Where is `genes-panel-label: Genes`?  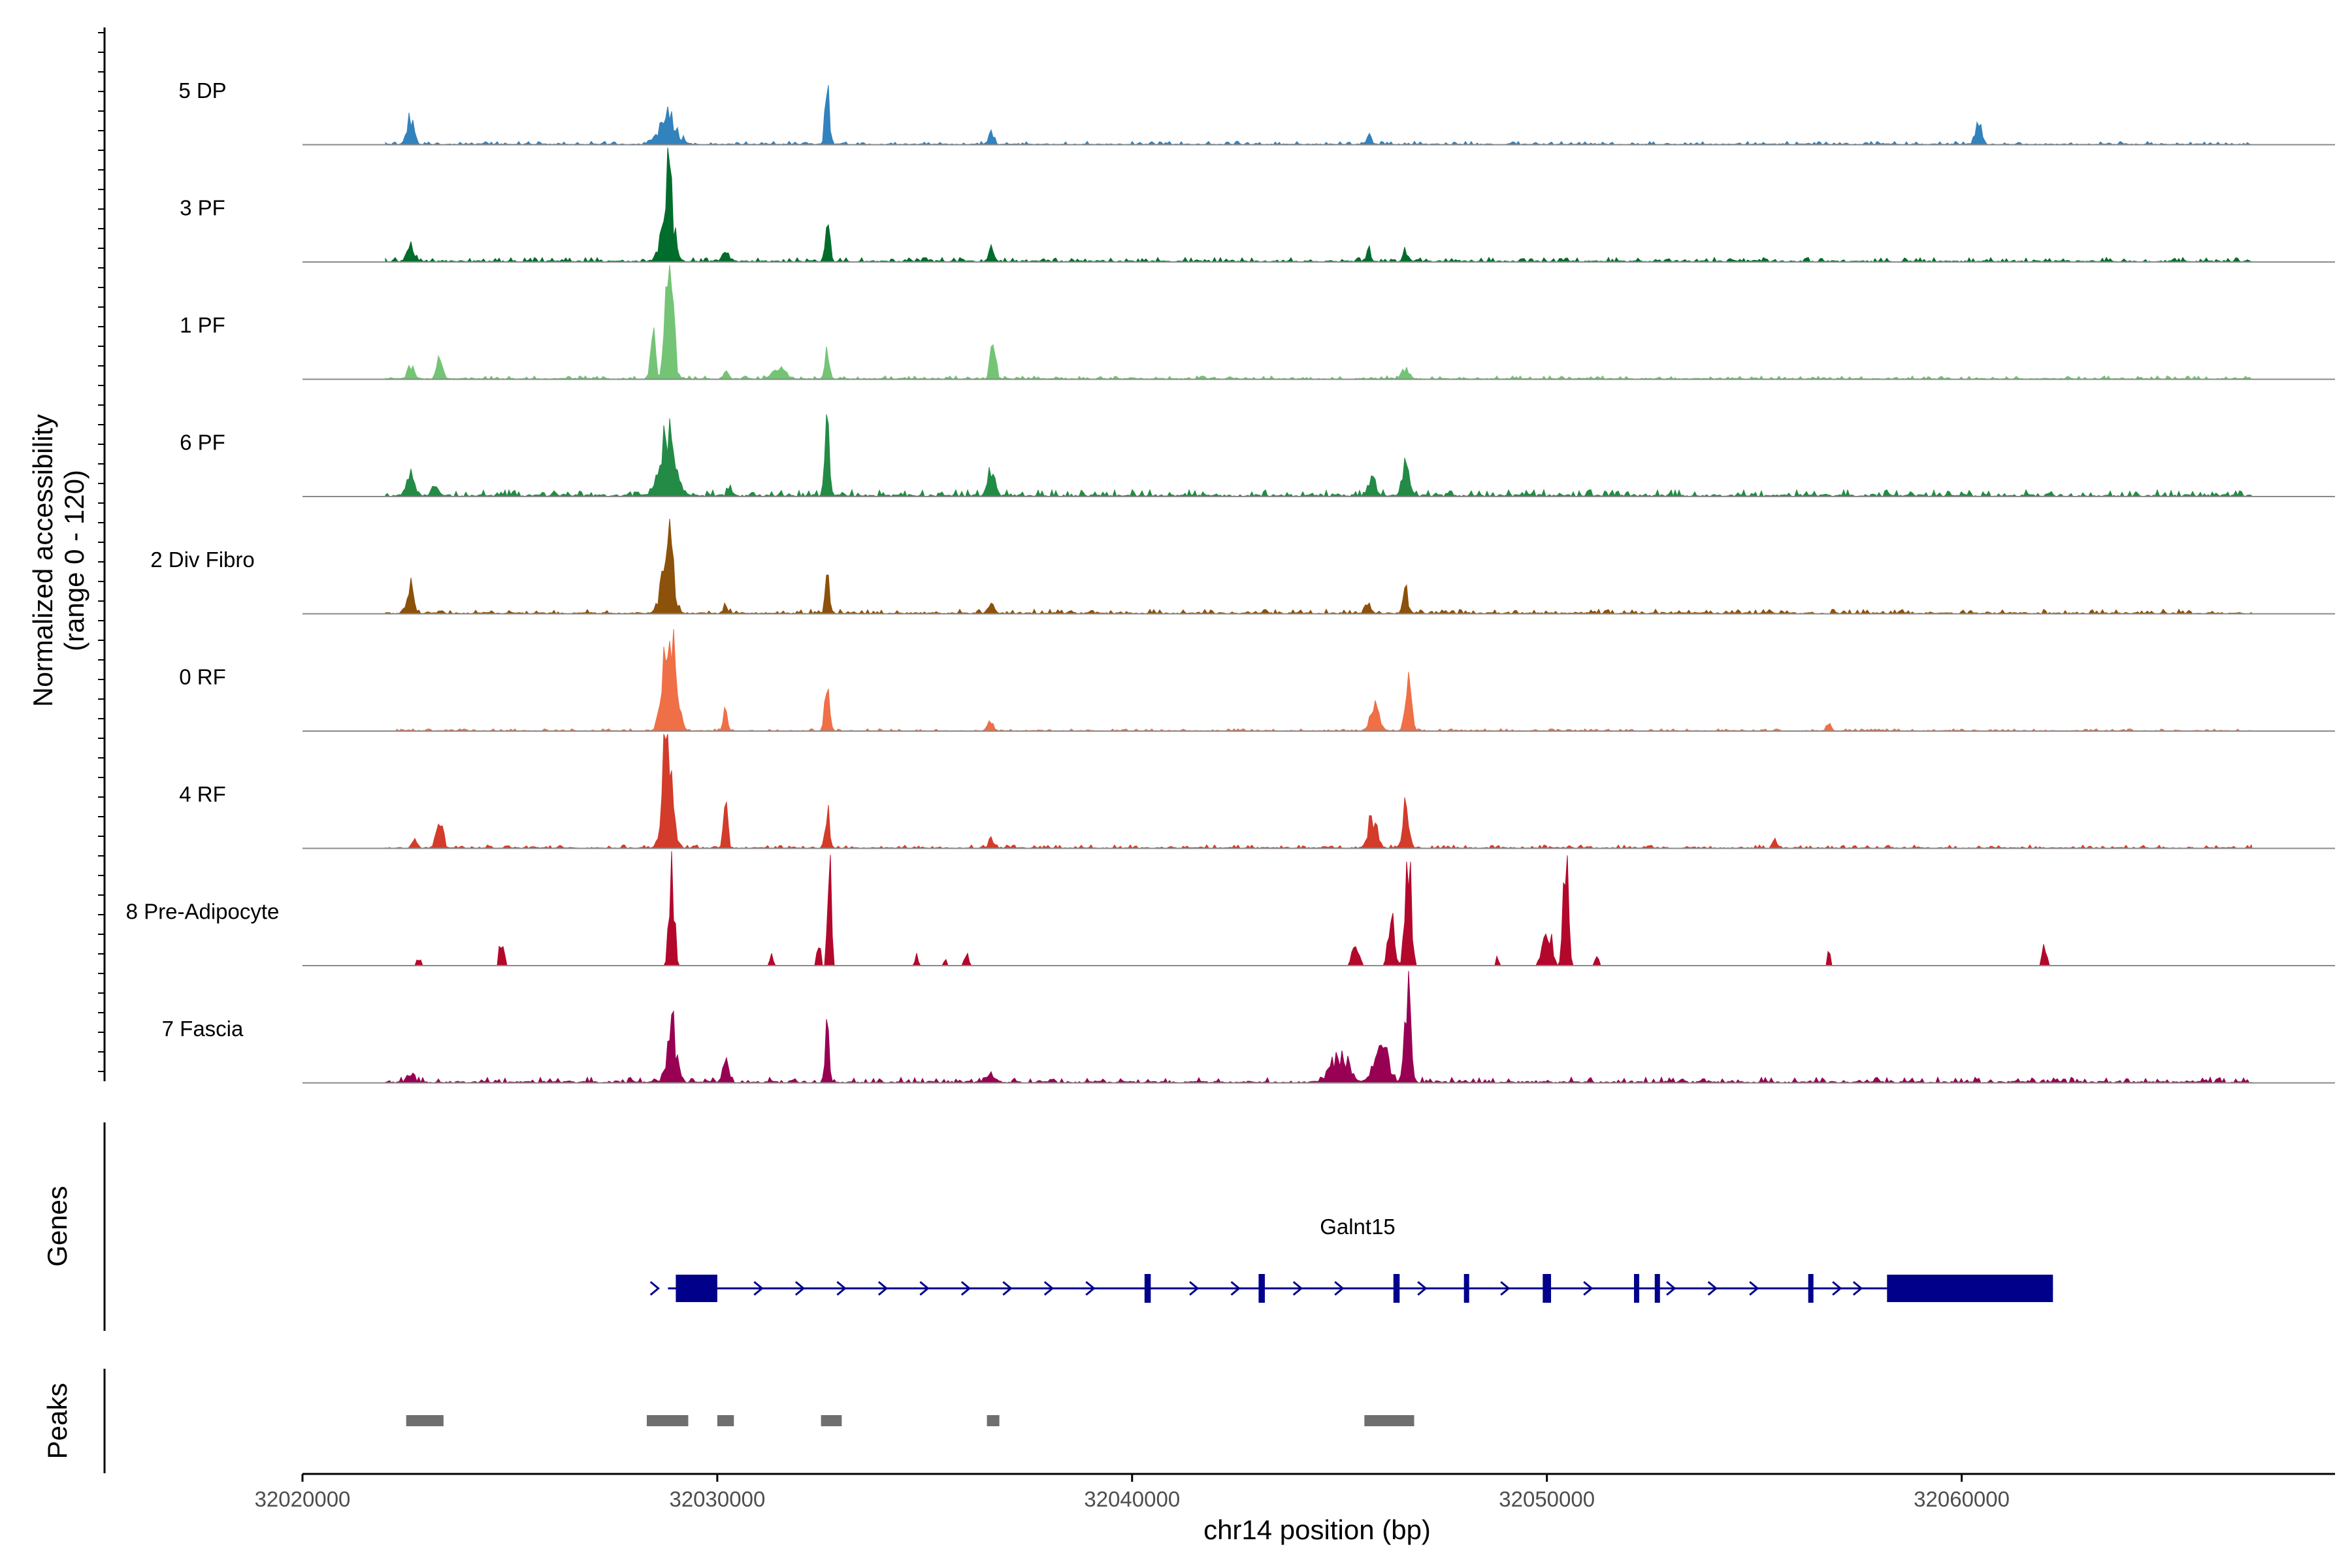 genes-panel-label: Genes is located at coordinates (57, 1226).